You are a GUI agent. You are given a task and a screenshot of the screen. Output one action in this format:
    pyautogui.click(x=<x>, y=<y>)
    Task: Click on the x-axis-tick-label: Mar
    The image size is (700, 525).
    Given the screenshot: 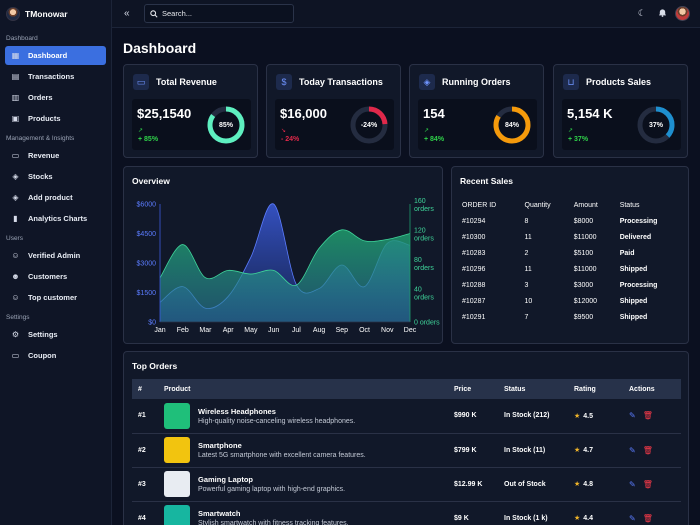 What is the action you would take?
    pyautogui.click(x=205, y=330)
    